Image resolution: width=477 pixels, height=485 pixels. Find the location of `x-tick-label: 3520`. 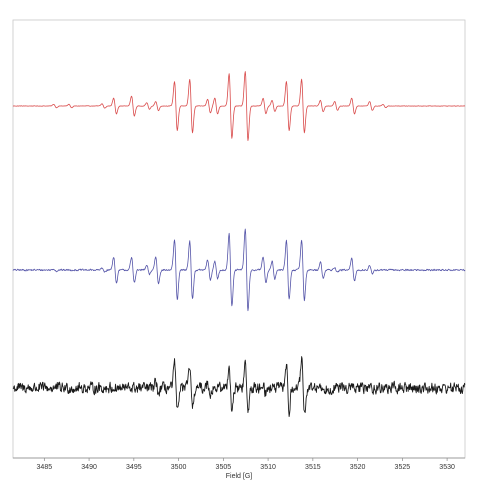

x-tick-label: 3520 is located at coordinates (358, 467).